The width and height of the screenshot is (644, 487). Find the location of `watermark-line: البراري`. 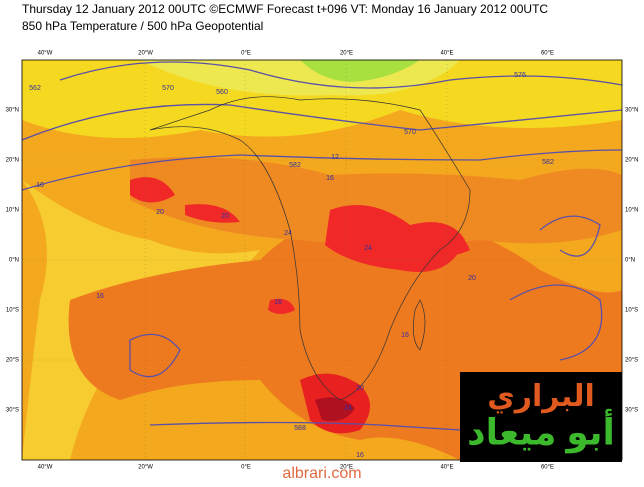

watermark-line: البراري is located at coordinates (541, 396).